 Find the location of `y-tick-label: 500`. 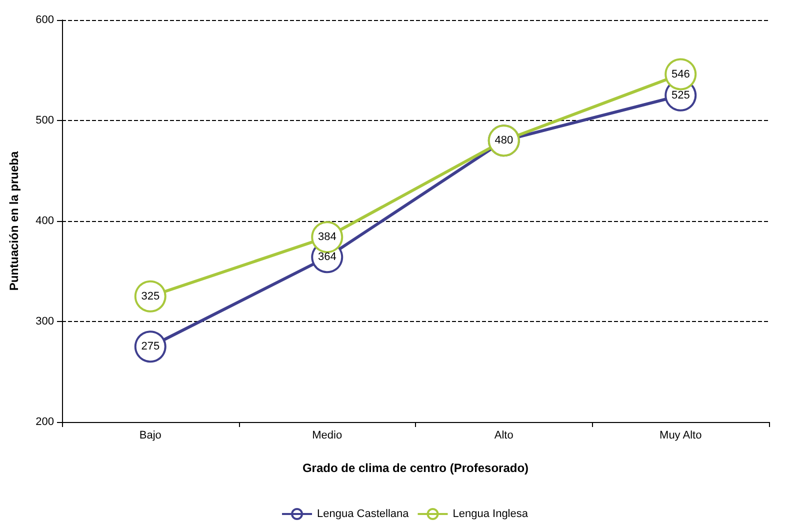

y-tick-label: 500 is located at coordinates (45, 120).